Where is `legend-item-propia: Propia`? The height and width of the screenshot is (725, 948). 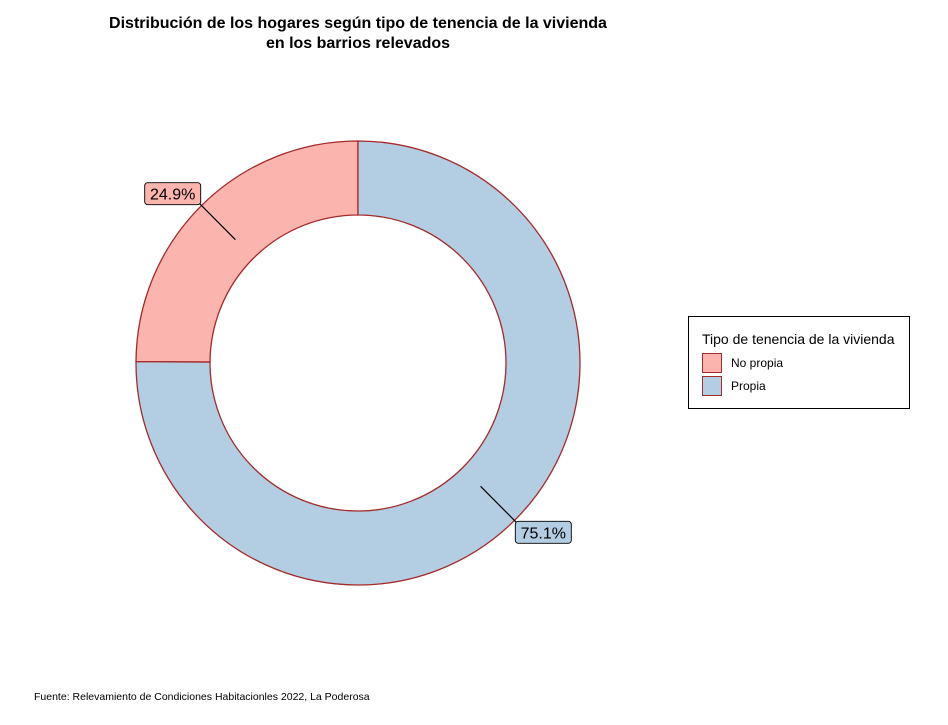 legend-item-propia: Propia is located at coordinates (734, 386).